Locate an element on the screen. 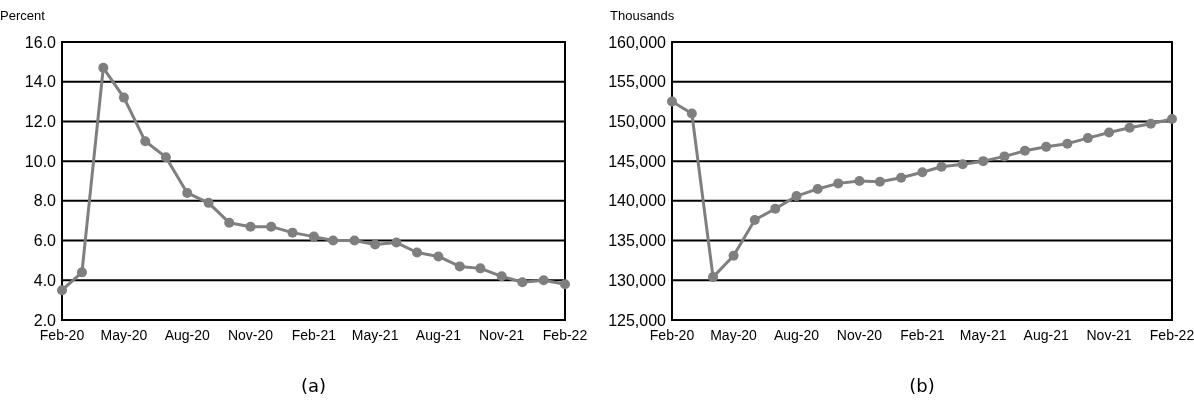 The height and width of the screenshot is (406, 1194). y-tick-label: 12.0 is located at coordinates (40, 122).